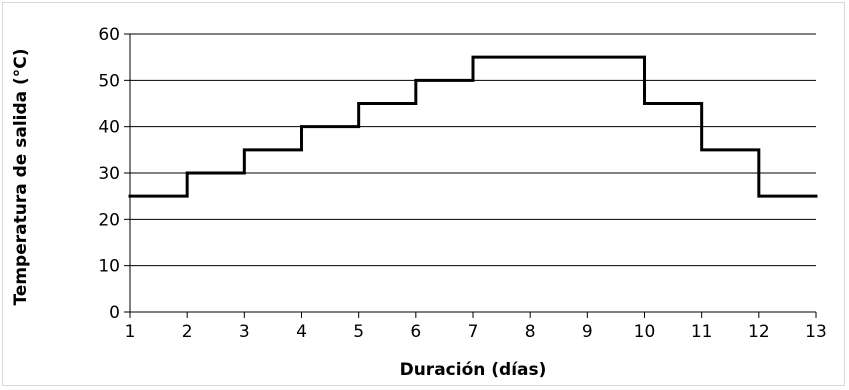 This screenshot has width=849, height=390. Describe the element at coordinates (109, 35) in the screenshot. I see `y-tick-label-60: 60` at that location.